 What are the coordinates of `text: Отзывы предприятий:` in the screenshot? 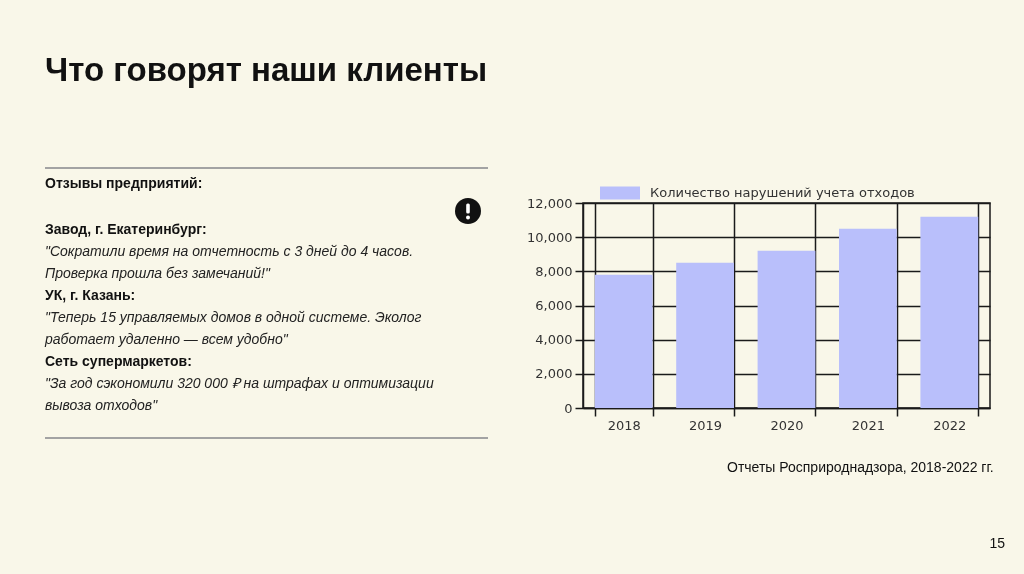 It's located at (124, 183).